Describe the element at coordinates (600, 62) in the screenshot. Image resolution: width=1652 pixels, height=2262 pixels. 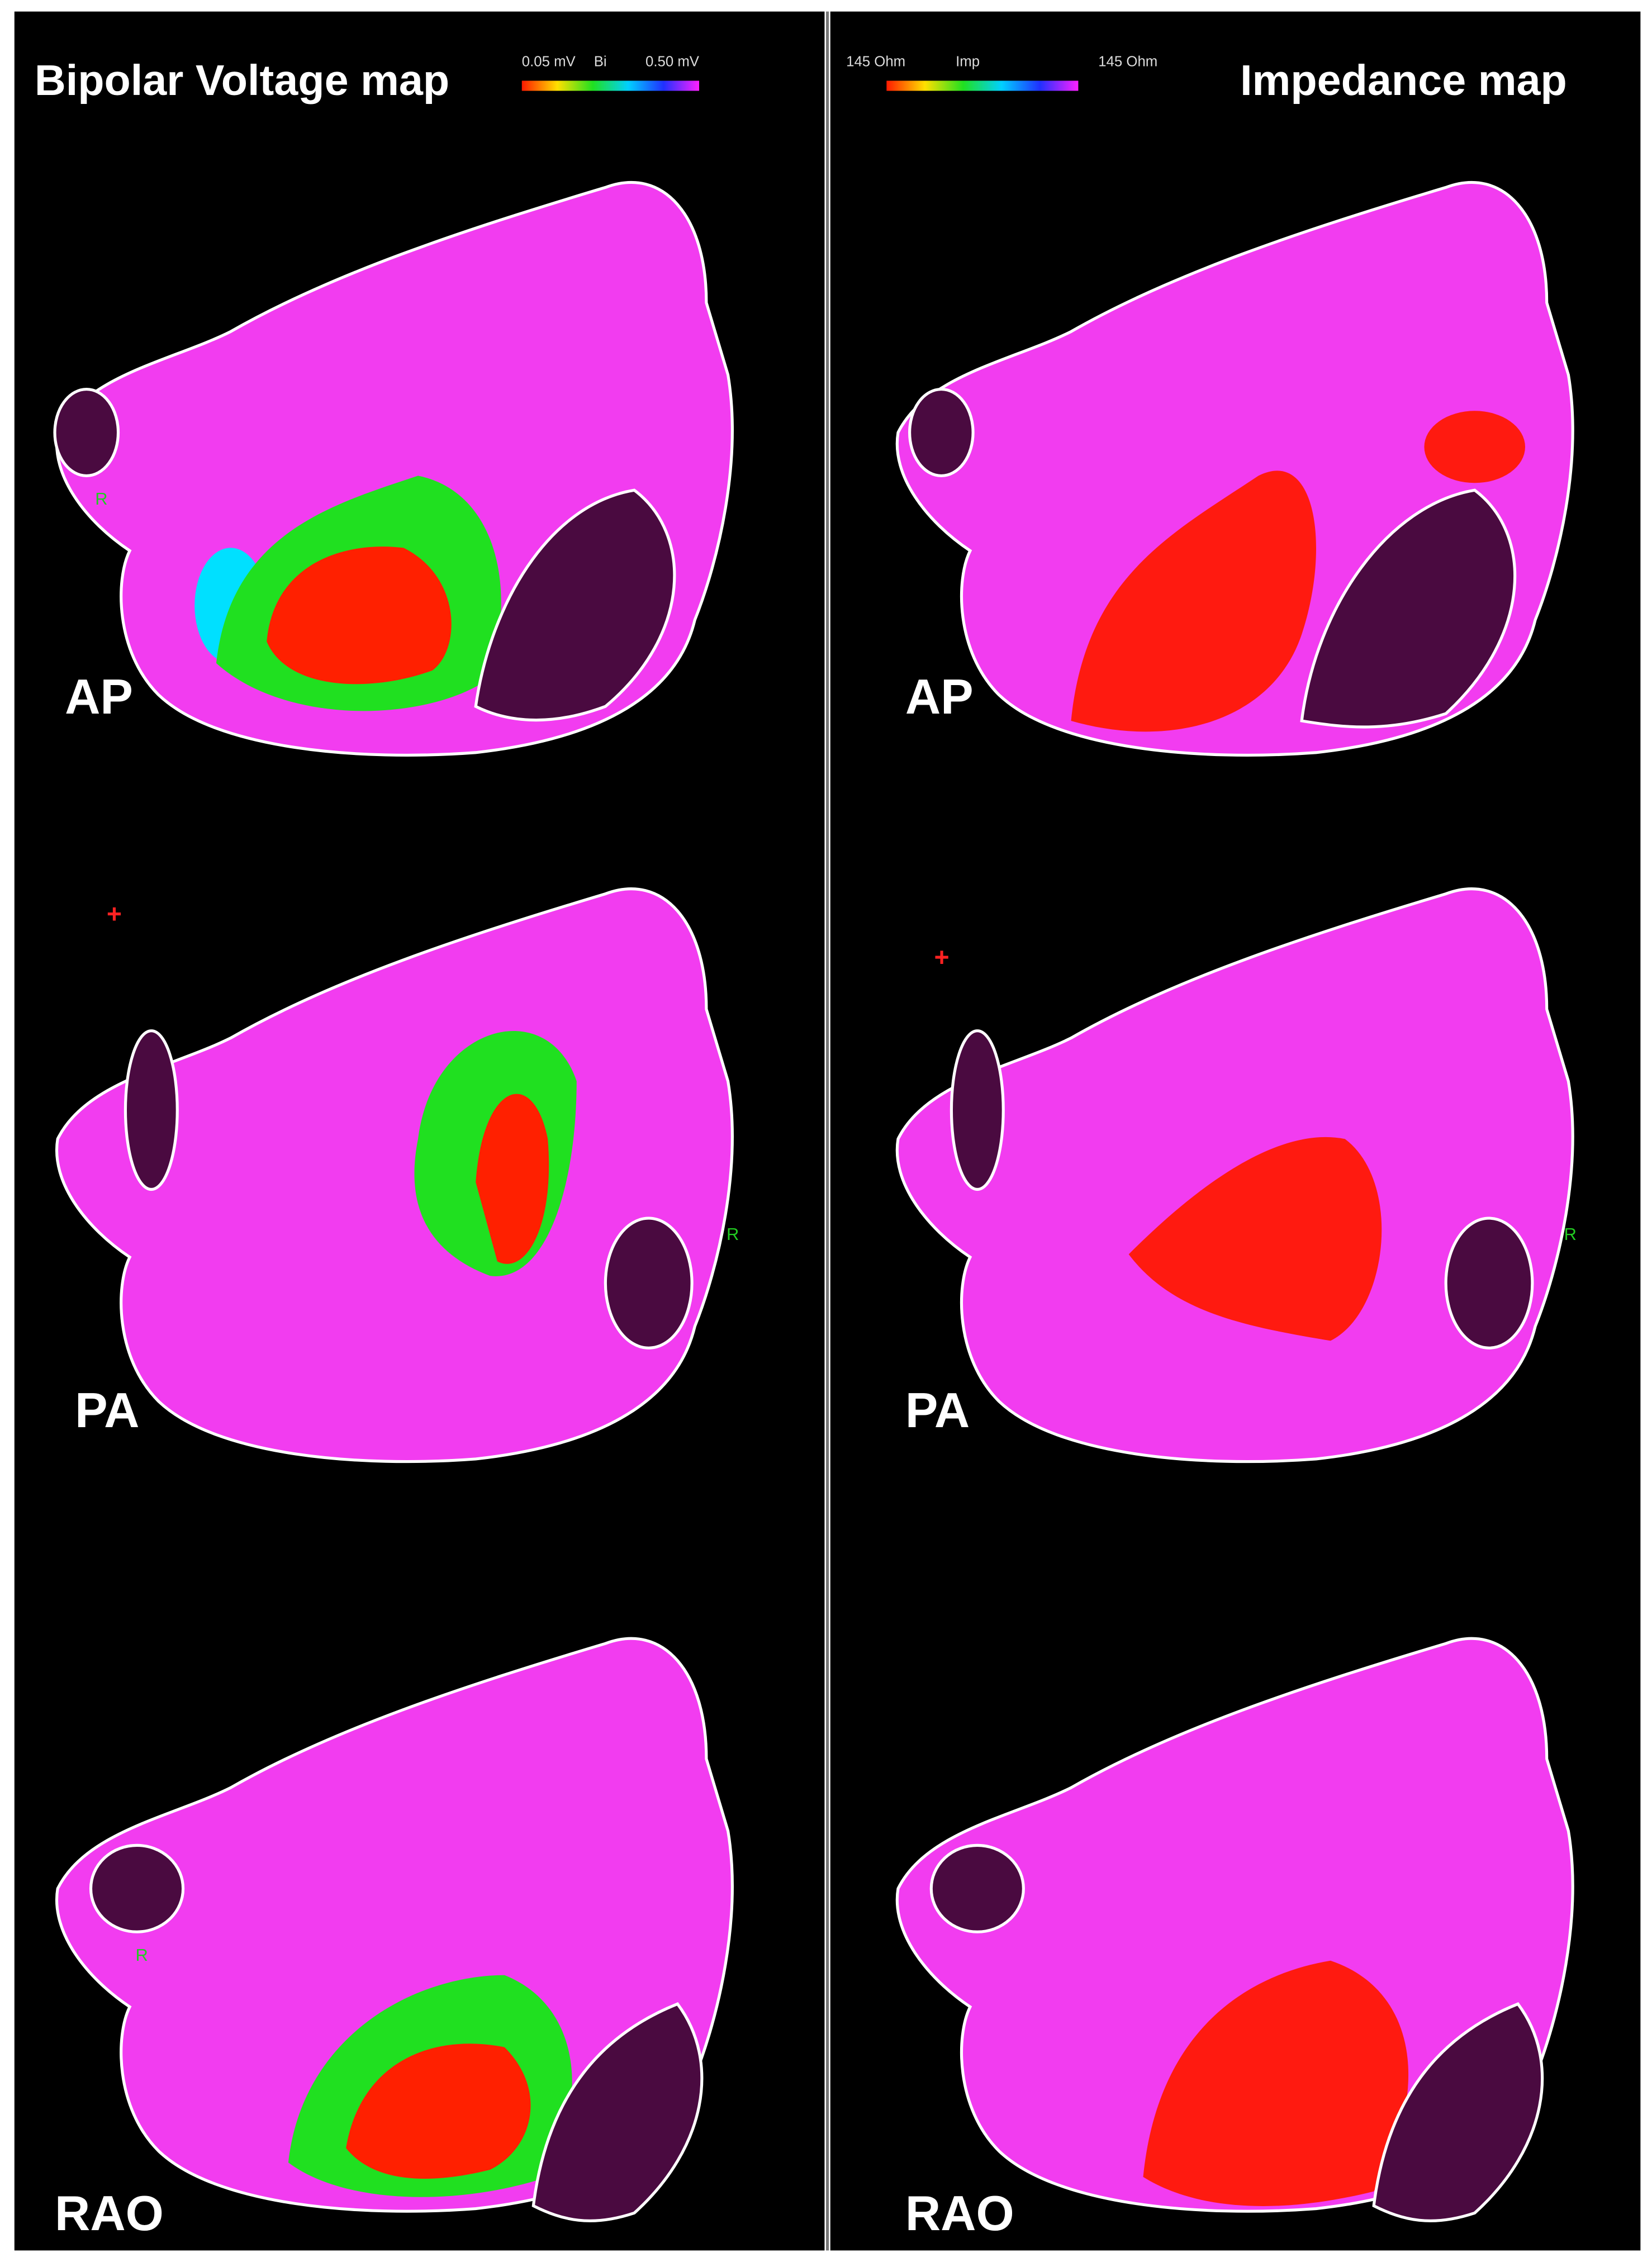
I see `colorbar-name: Bi` at that location.